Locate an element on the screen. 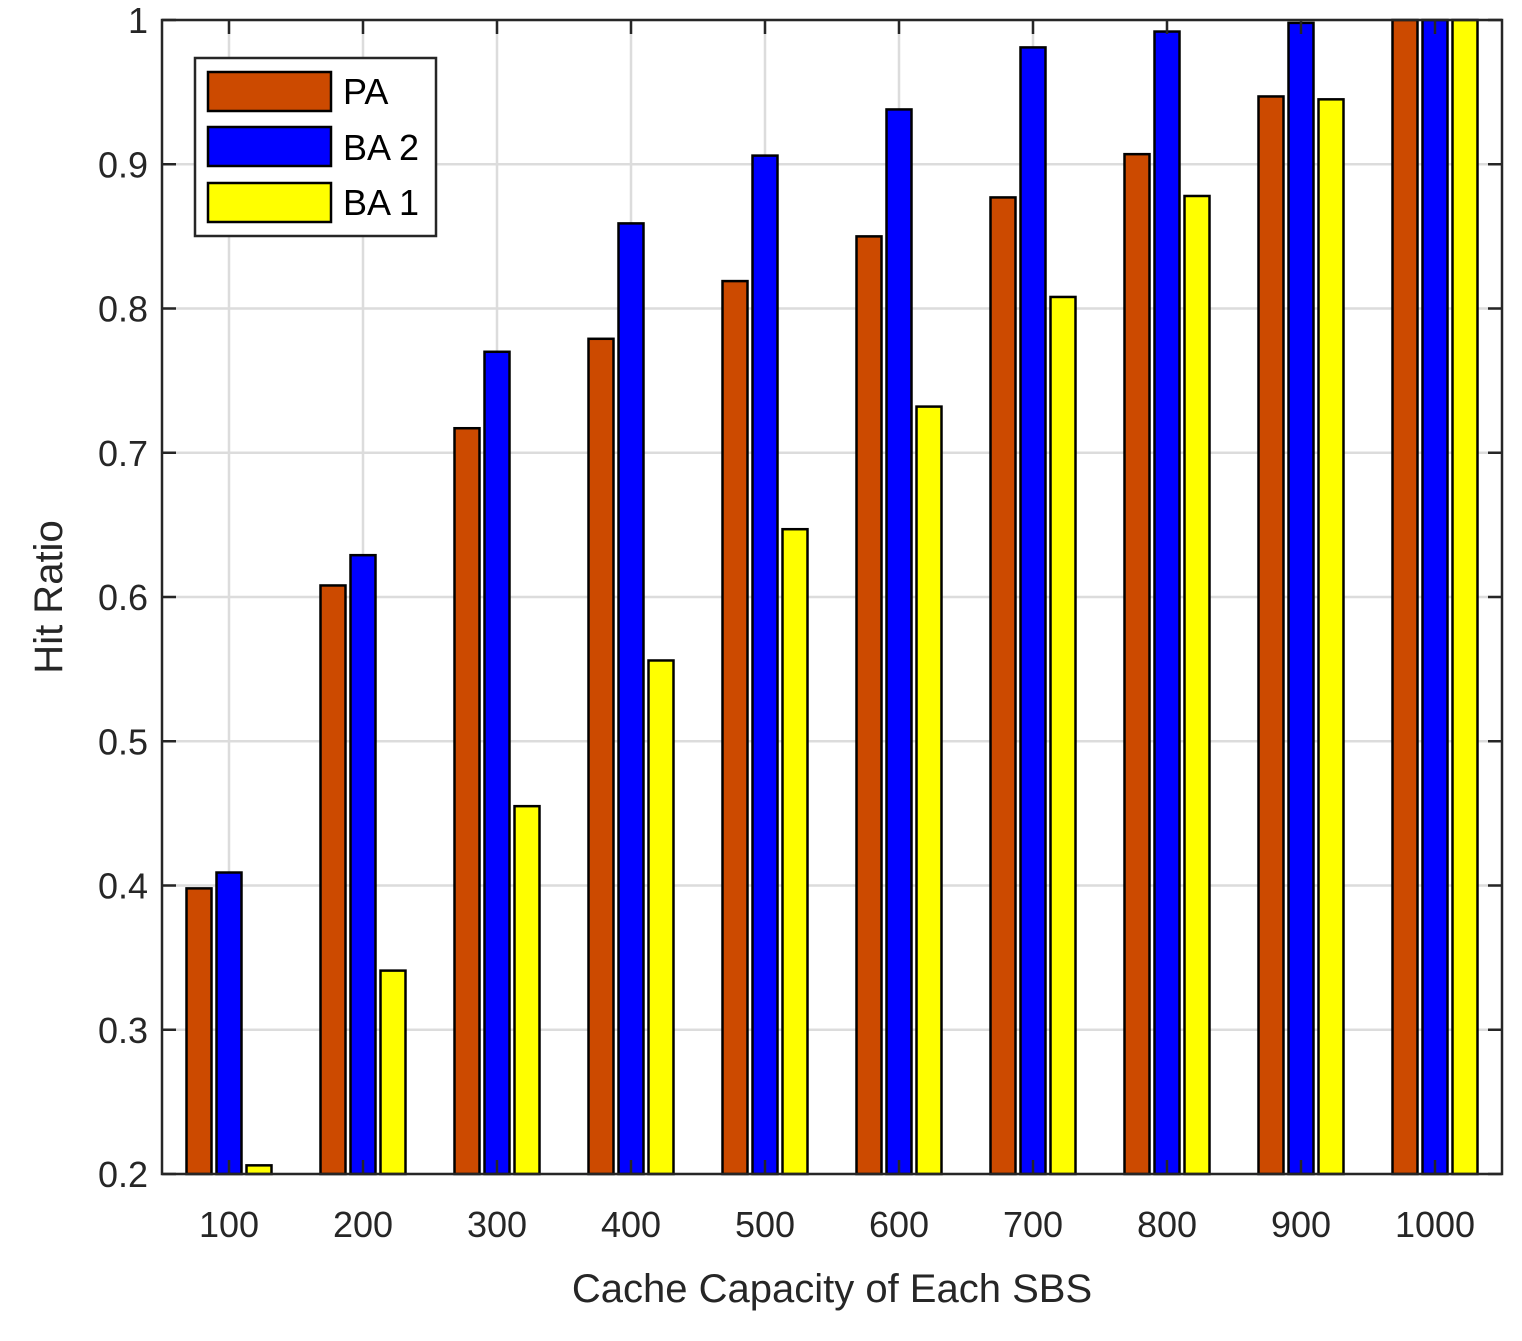 The height and width of the screenshot is (1341, 1522). x-tick-label: 100 is located at coordinates (229, 1224).